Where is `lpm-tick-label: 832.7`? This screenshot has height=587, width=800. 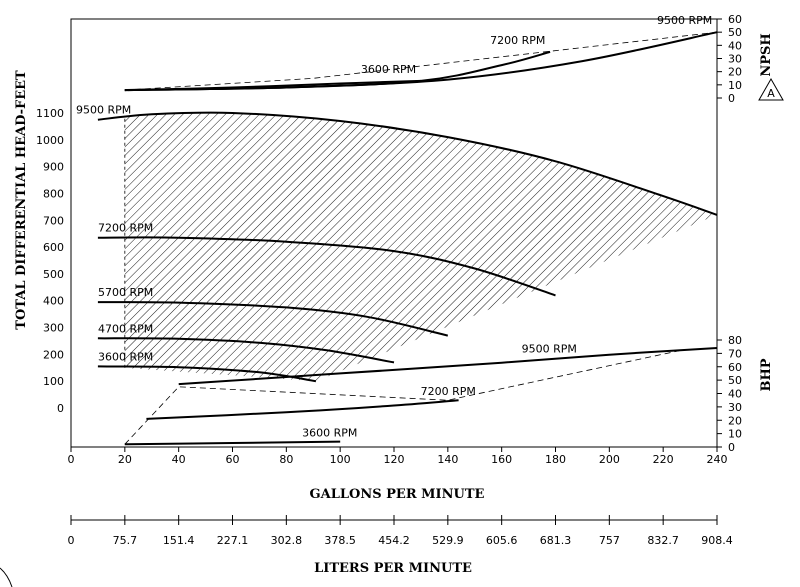
lpm-tick-label: 832.7 is located at coordinates (663, 540).